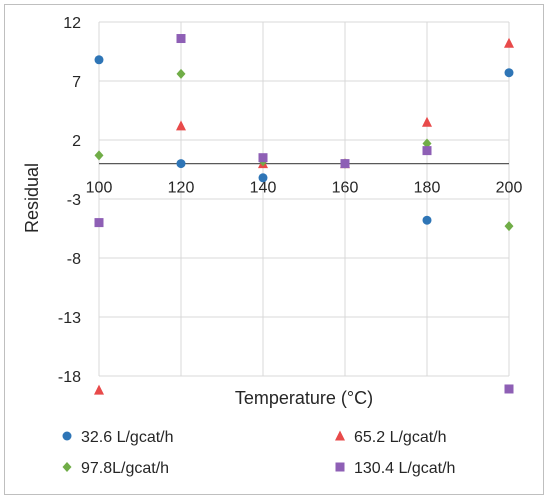 The image size is (550, 501). Describe the element at coordinates (345, 188) in the screenshot. I see `x-tick-label: 160` at that location.